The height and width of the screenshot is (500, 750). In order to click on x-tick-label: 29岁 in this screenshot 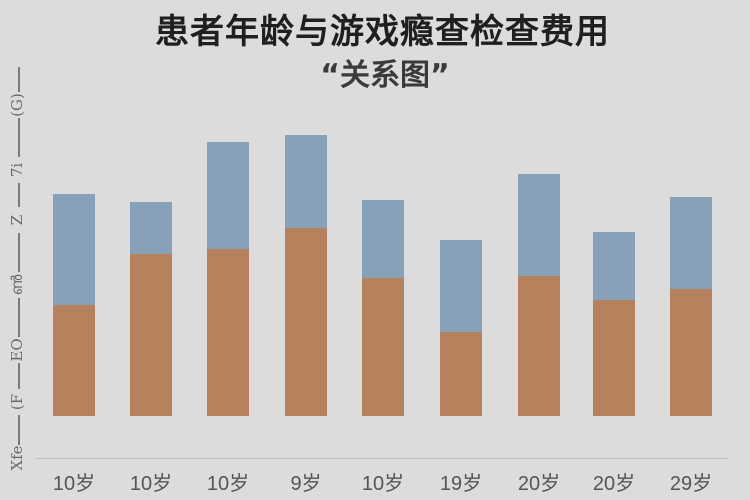, I will do `click(691, 484)`.